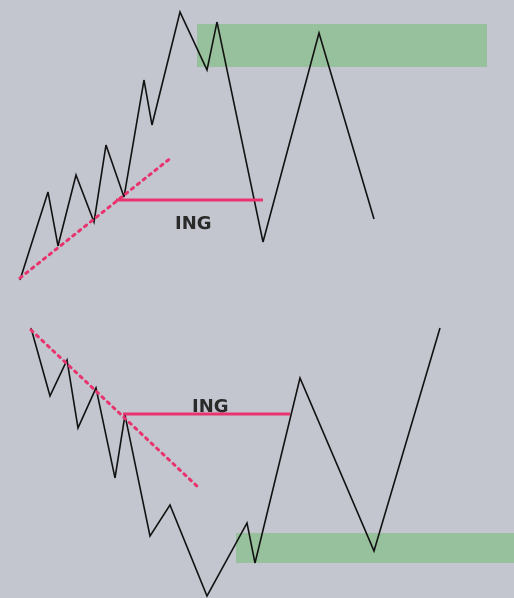  Describe the element at coordinates (342, 45) in the screenshot. I see `top-supply-zone` at that location.